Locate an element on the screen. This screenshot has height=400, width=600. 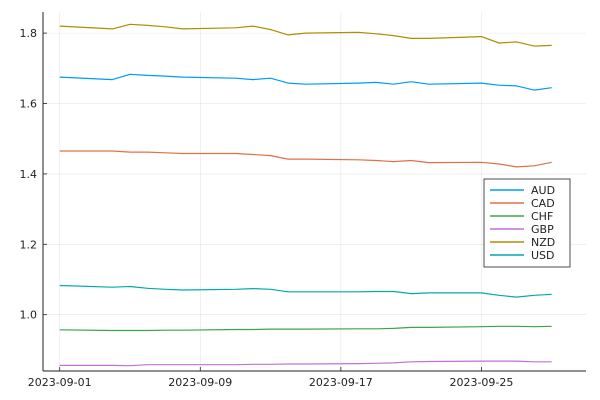
series-line-nzd is located at coordinates (305, 35).